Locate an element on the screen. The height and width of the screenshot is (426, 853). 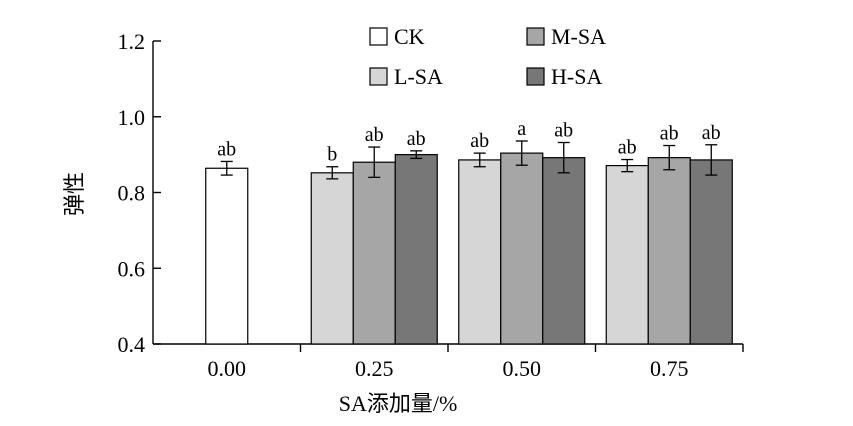
y-tick-label: 0.8 is located at coordinates (132, 193).